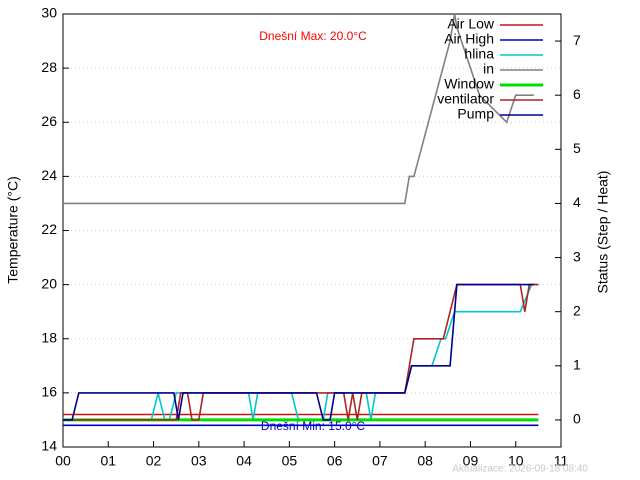  What do you see at coordinates (520, 469) in the screenshot?
I see `update-note: Aktualizace: 2026-09-18 08:40` at bounding box center [520, 469].